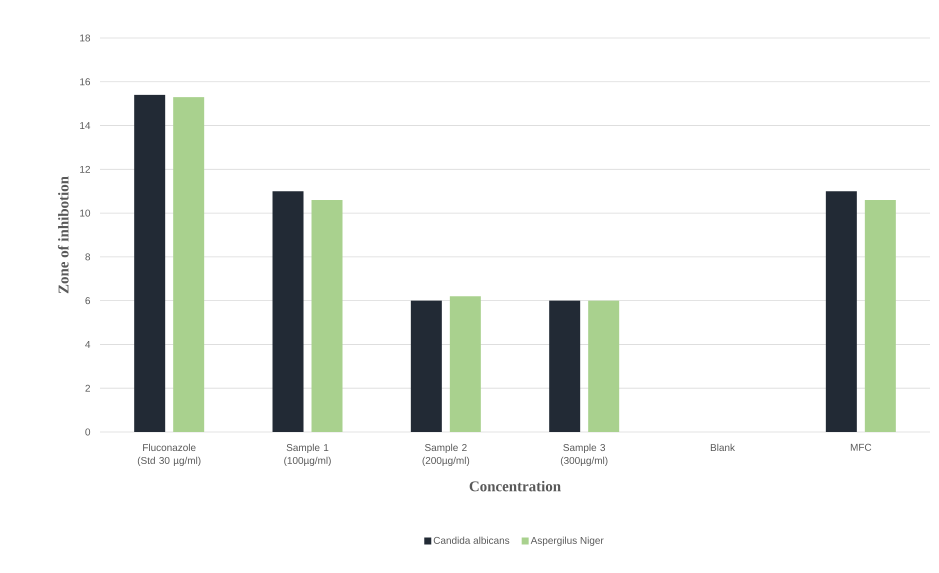  What do you see at coordinates (861, 447) in the screenshot?
I see `x-tick-label: MFC` at bounding box center [861, 447].